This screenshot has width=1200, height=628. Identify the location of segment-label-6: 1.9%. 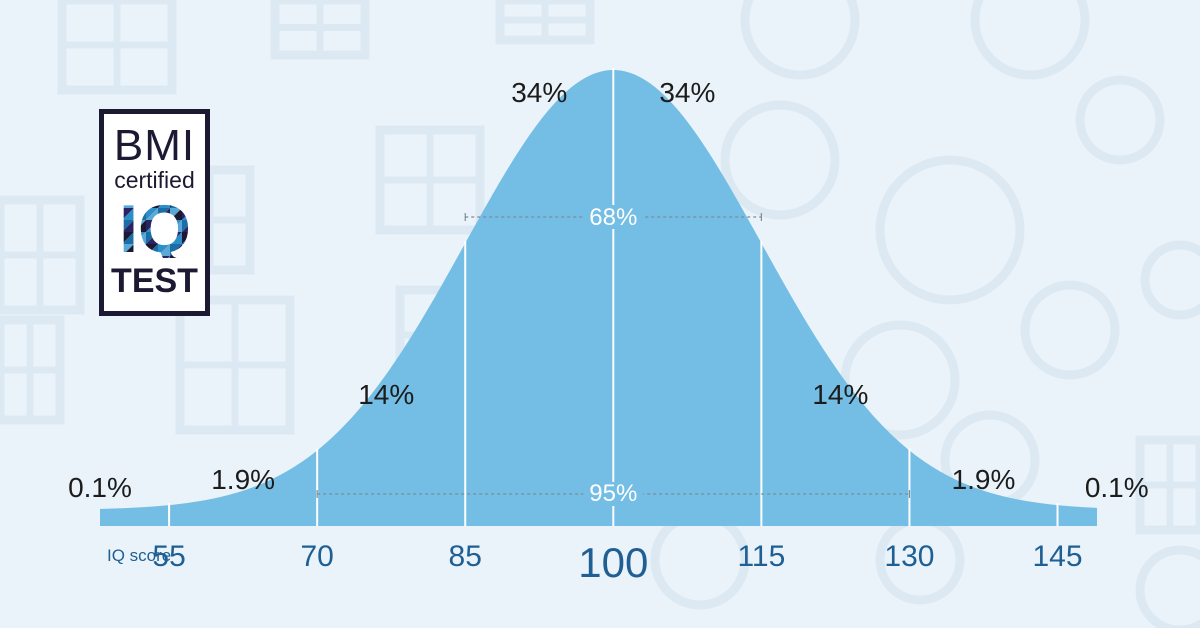
(984, 479).